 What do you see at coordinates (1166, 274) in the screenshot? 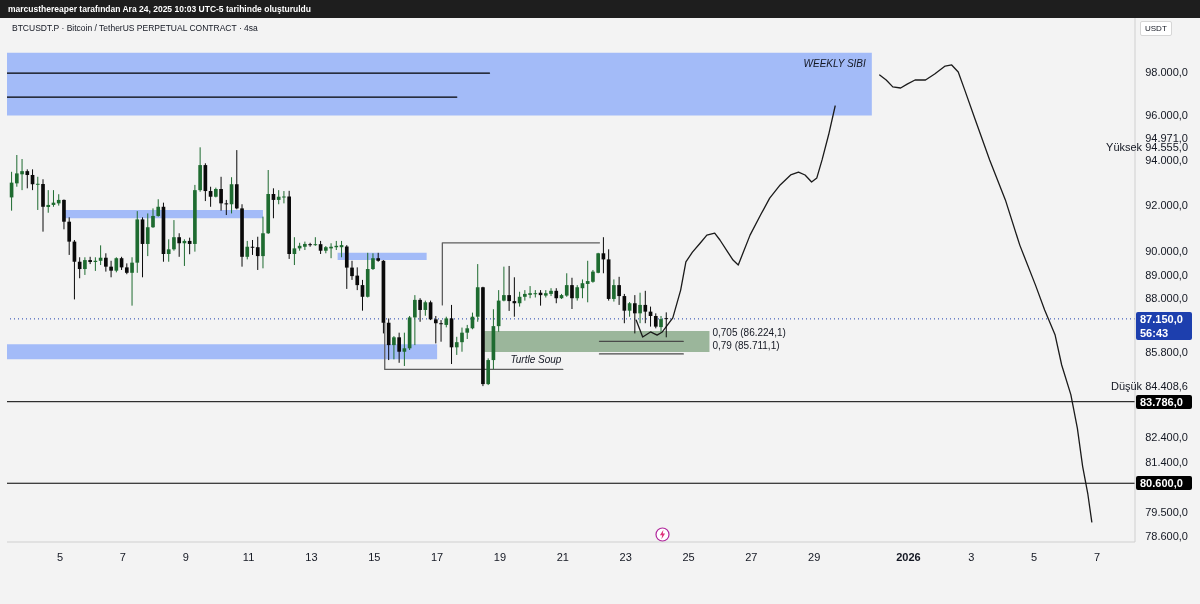
I see `y-tick-label: 89.000,0` at bounding box center [1166, 274].